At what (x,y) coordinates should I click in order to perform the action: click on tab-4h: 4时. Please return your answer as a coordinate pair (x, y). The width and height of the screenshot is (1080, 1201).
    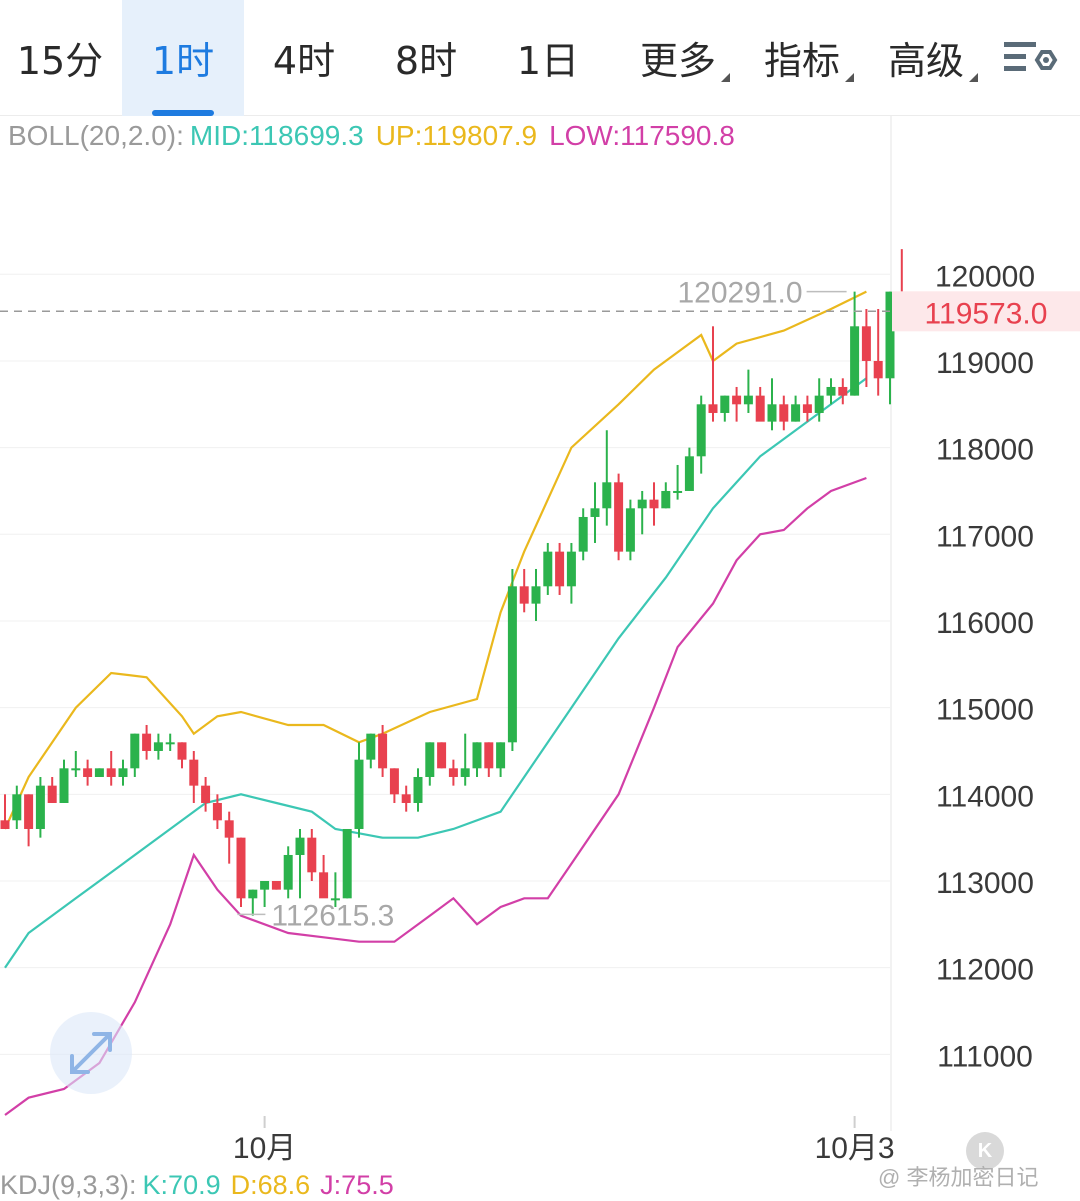
    Looking at the image, I should click on (304, 58).